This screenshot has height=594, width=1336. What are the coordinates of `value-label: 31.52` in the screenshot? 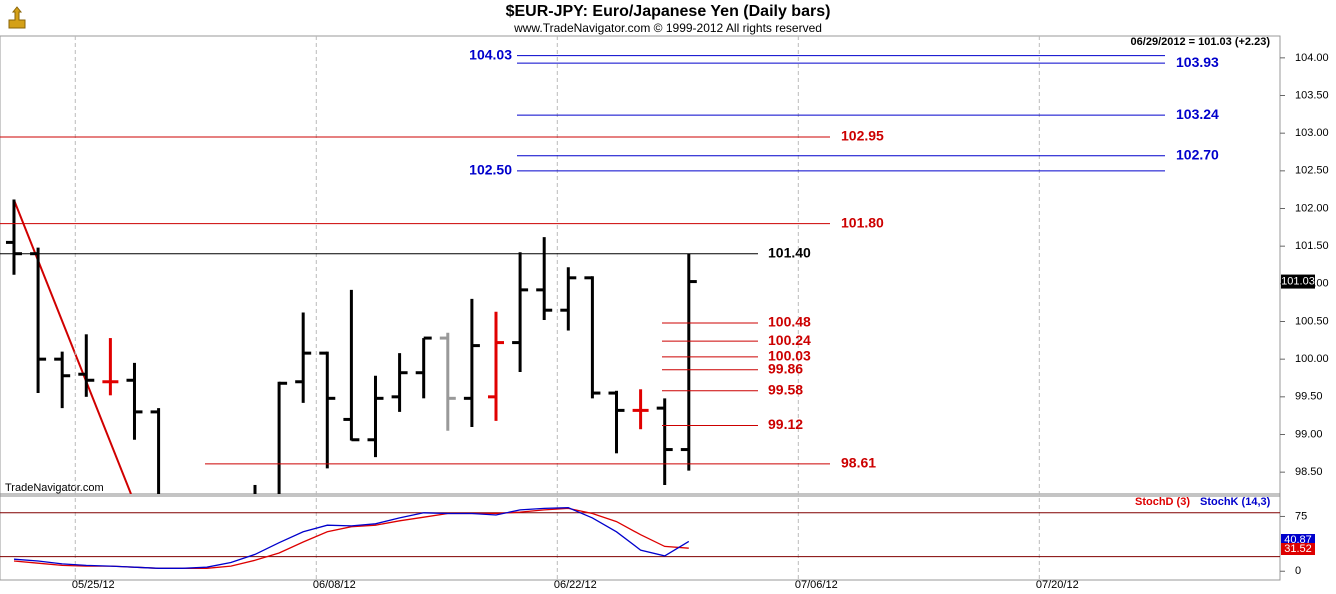 It's located at (1298, 549).